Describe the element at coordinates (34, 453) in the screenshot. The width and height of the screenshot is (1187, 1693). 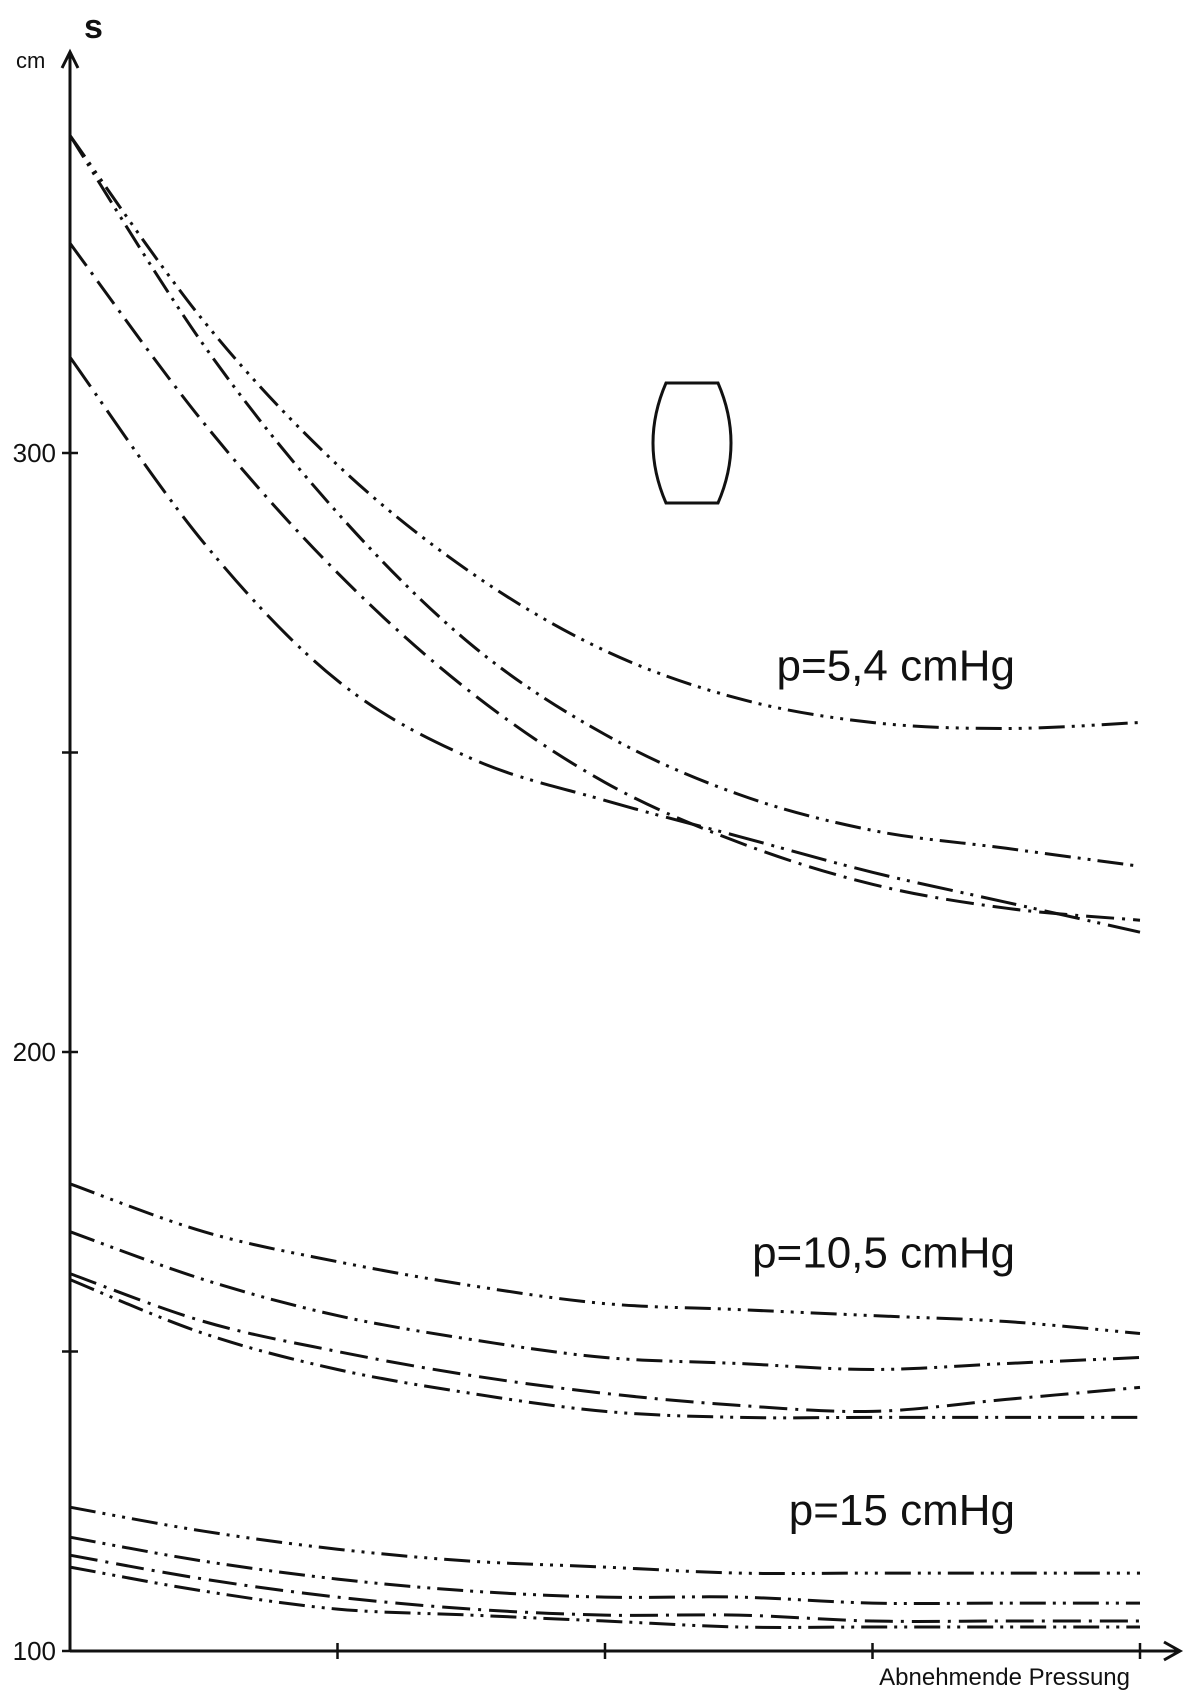
I see `y-tick-label: 300` at that location.